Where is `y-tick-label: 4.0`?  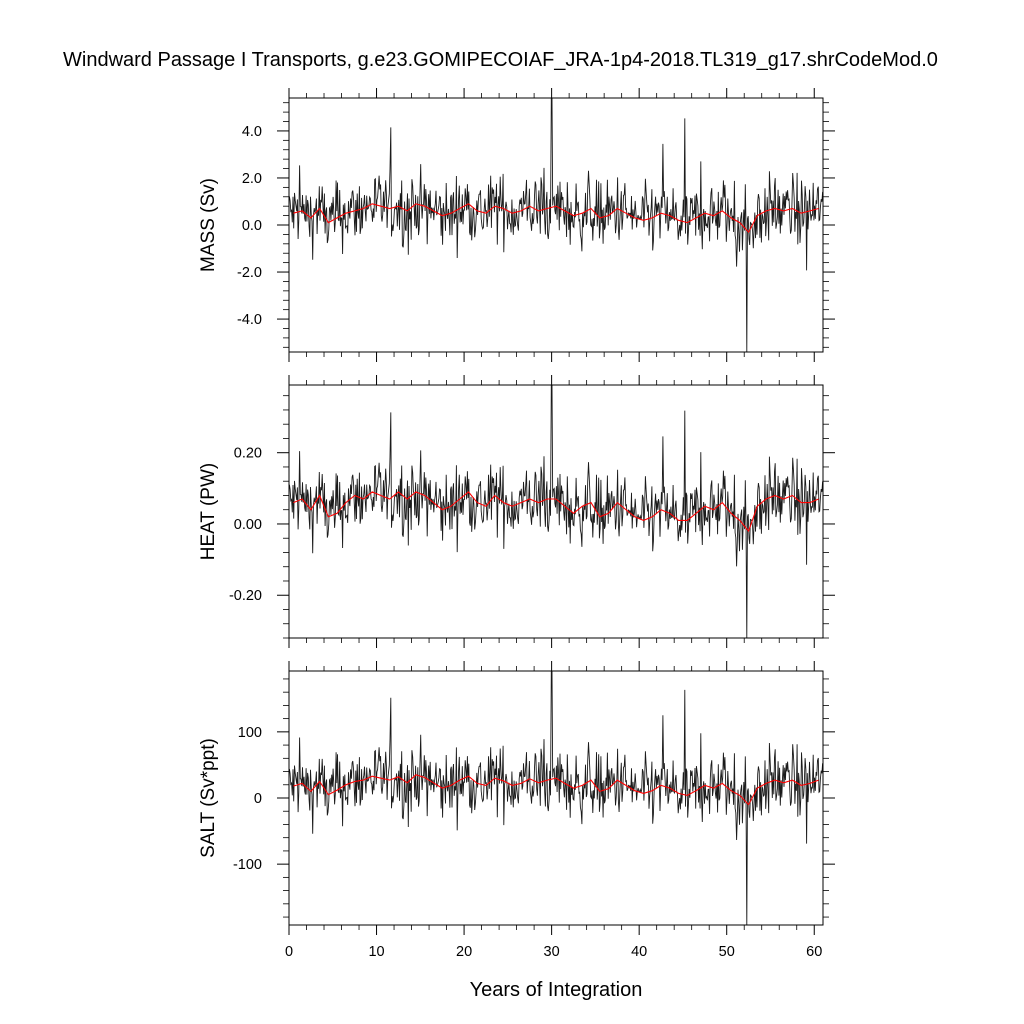 y-tick-label: 4.0 is located at coordinates (252, 132).